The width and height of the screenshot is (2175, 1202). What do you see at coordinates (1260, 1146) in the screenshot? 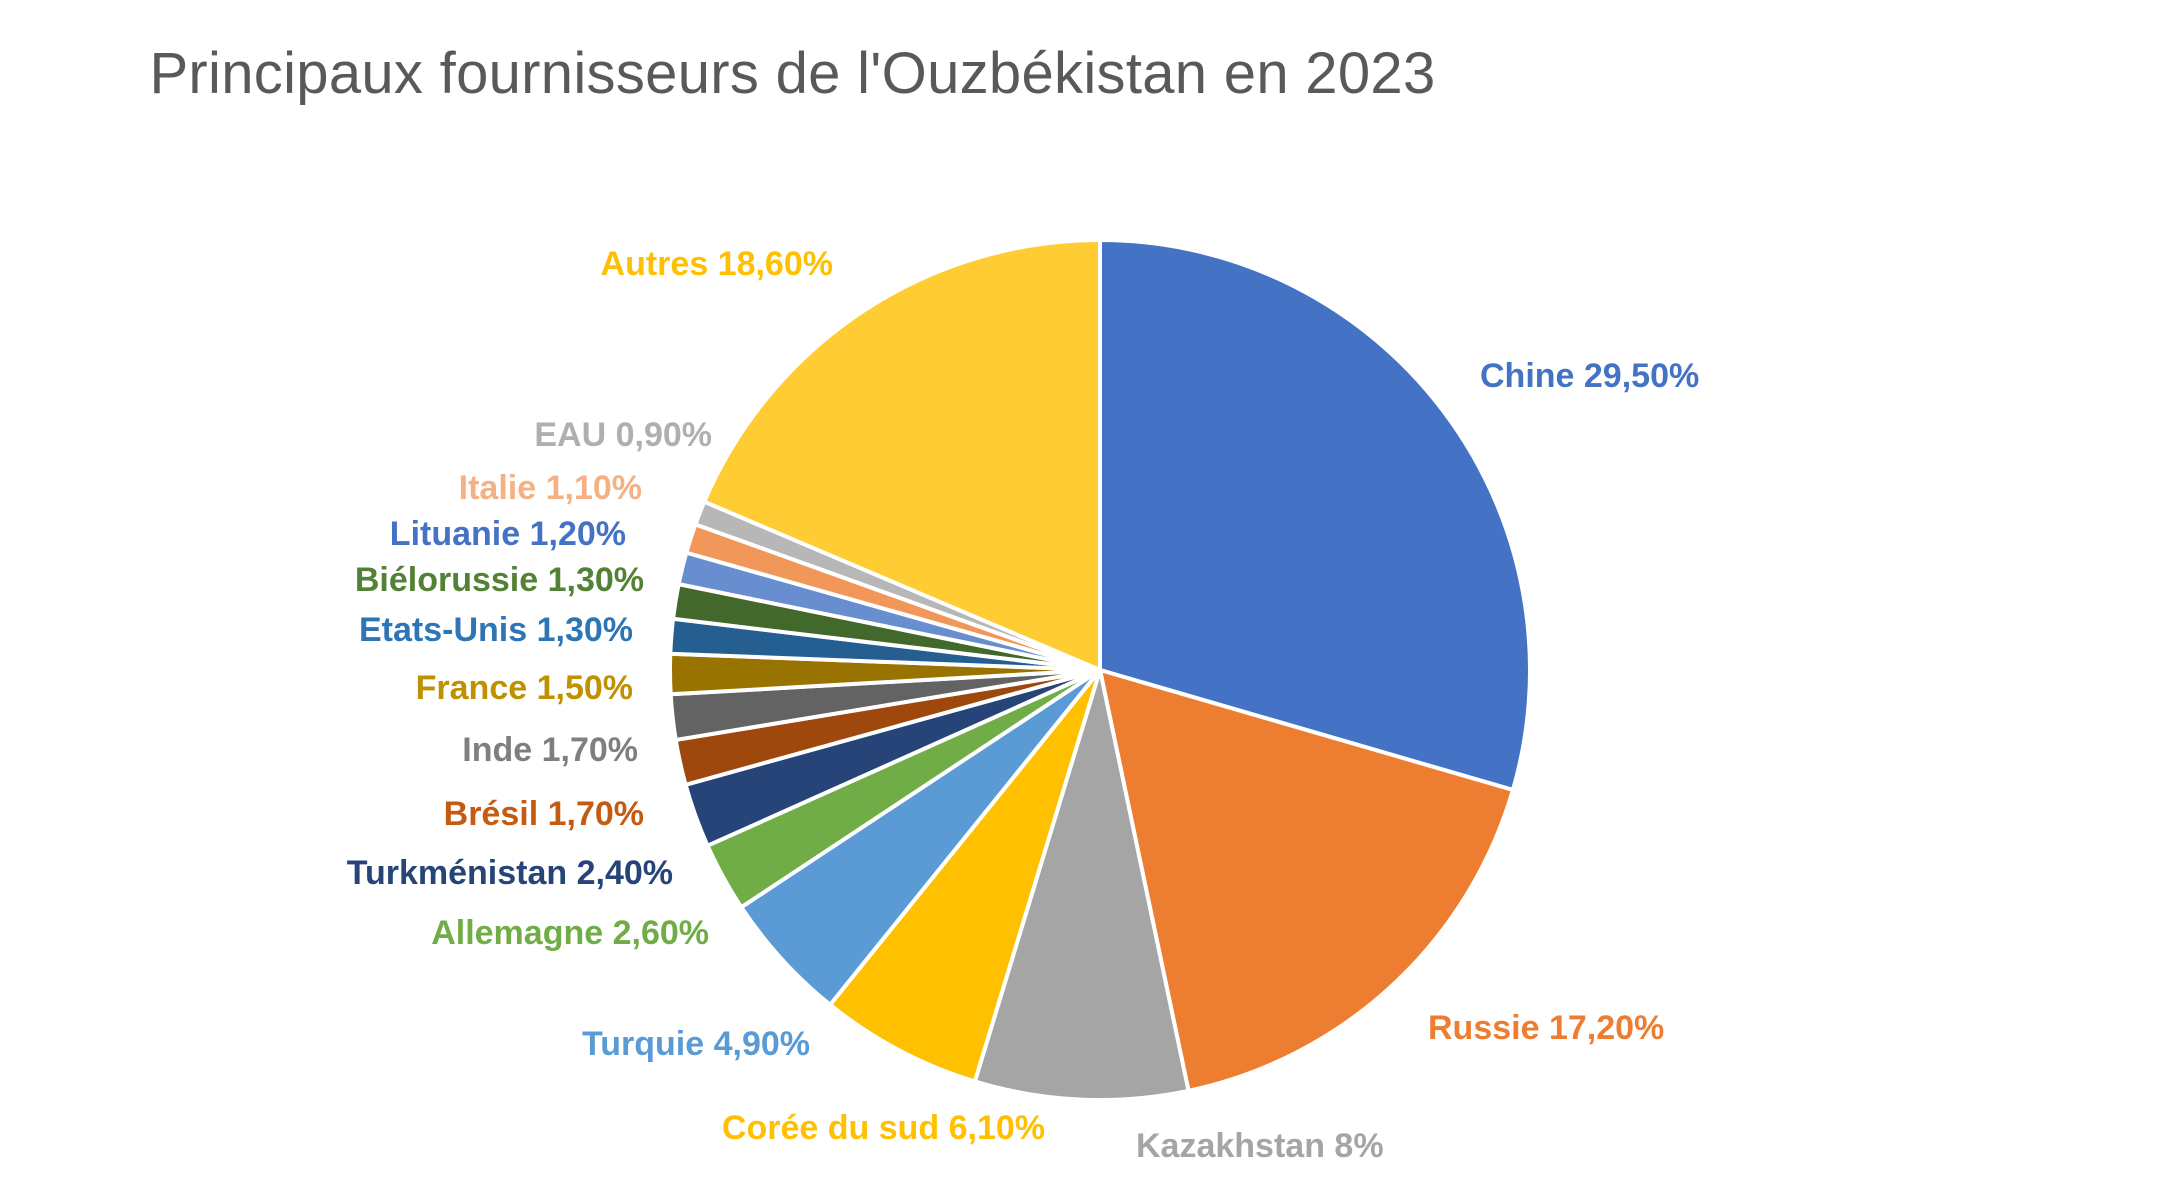
I see `data-label-kazakhstan: Kazakhstan 8%` at bounding box center [1260, 1146].